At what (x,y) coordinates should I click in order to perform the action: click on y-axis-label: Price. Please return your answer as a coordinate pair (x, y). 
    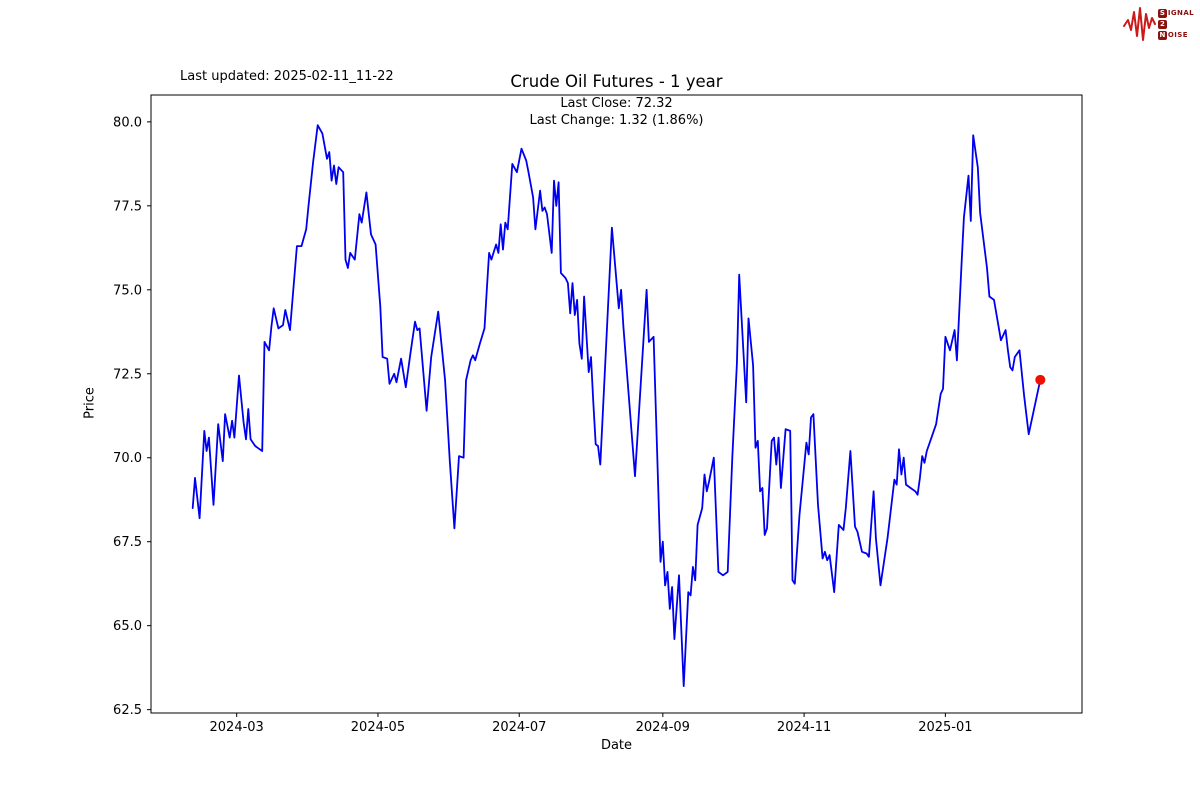
    Looking at the image, I should click on (90, 403).